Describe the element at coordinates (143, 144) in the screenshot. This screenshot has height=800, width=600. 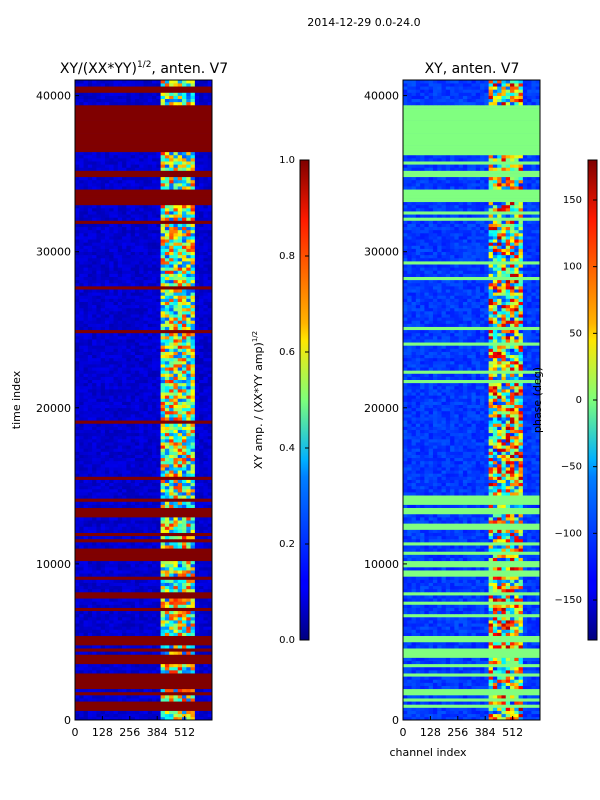
I see `panel1-flag-row` at that location.